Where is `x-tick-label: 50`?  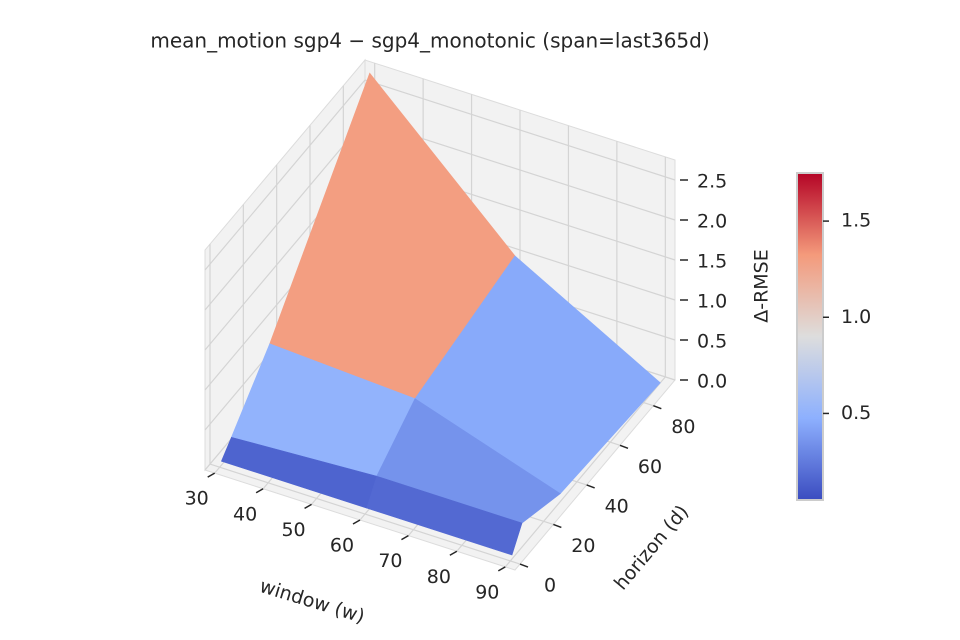
x-tick-label: 50 is located at coordinates (293, 530).